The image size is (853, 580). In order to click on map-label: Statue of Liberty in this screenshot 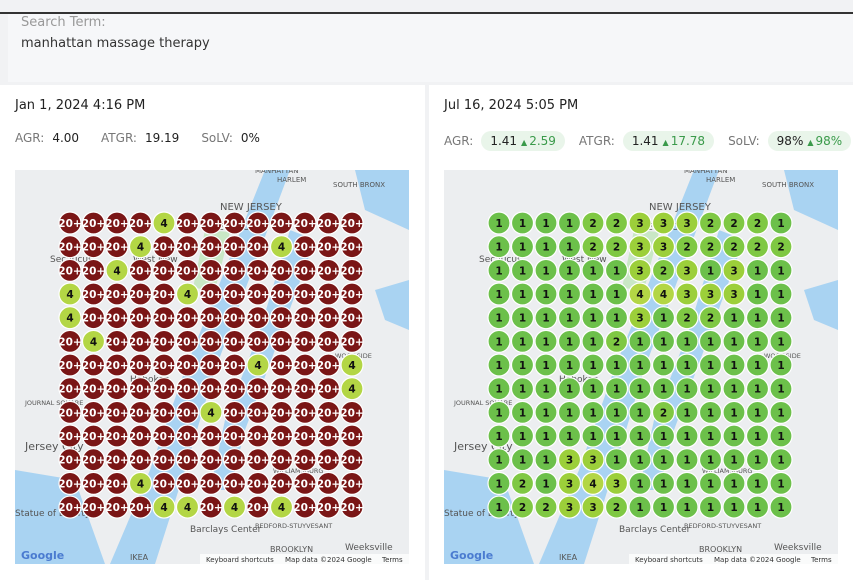, I will do `click(482, 514)`.